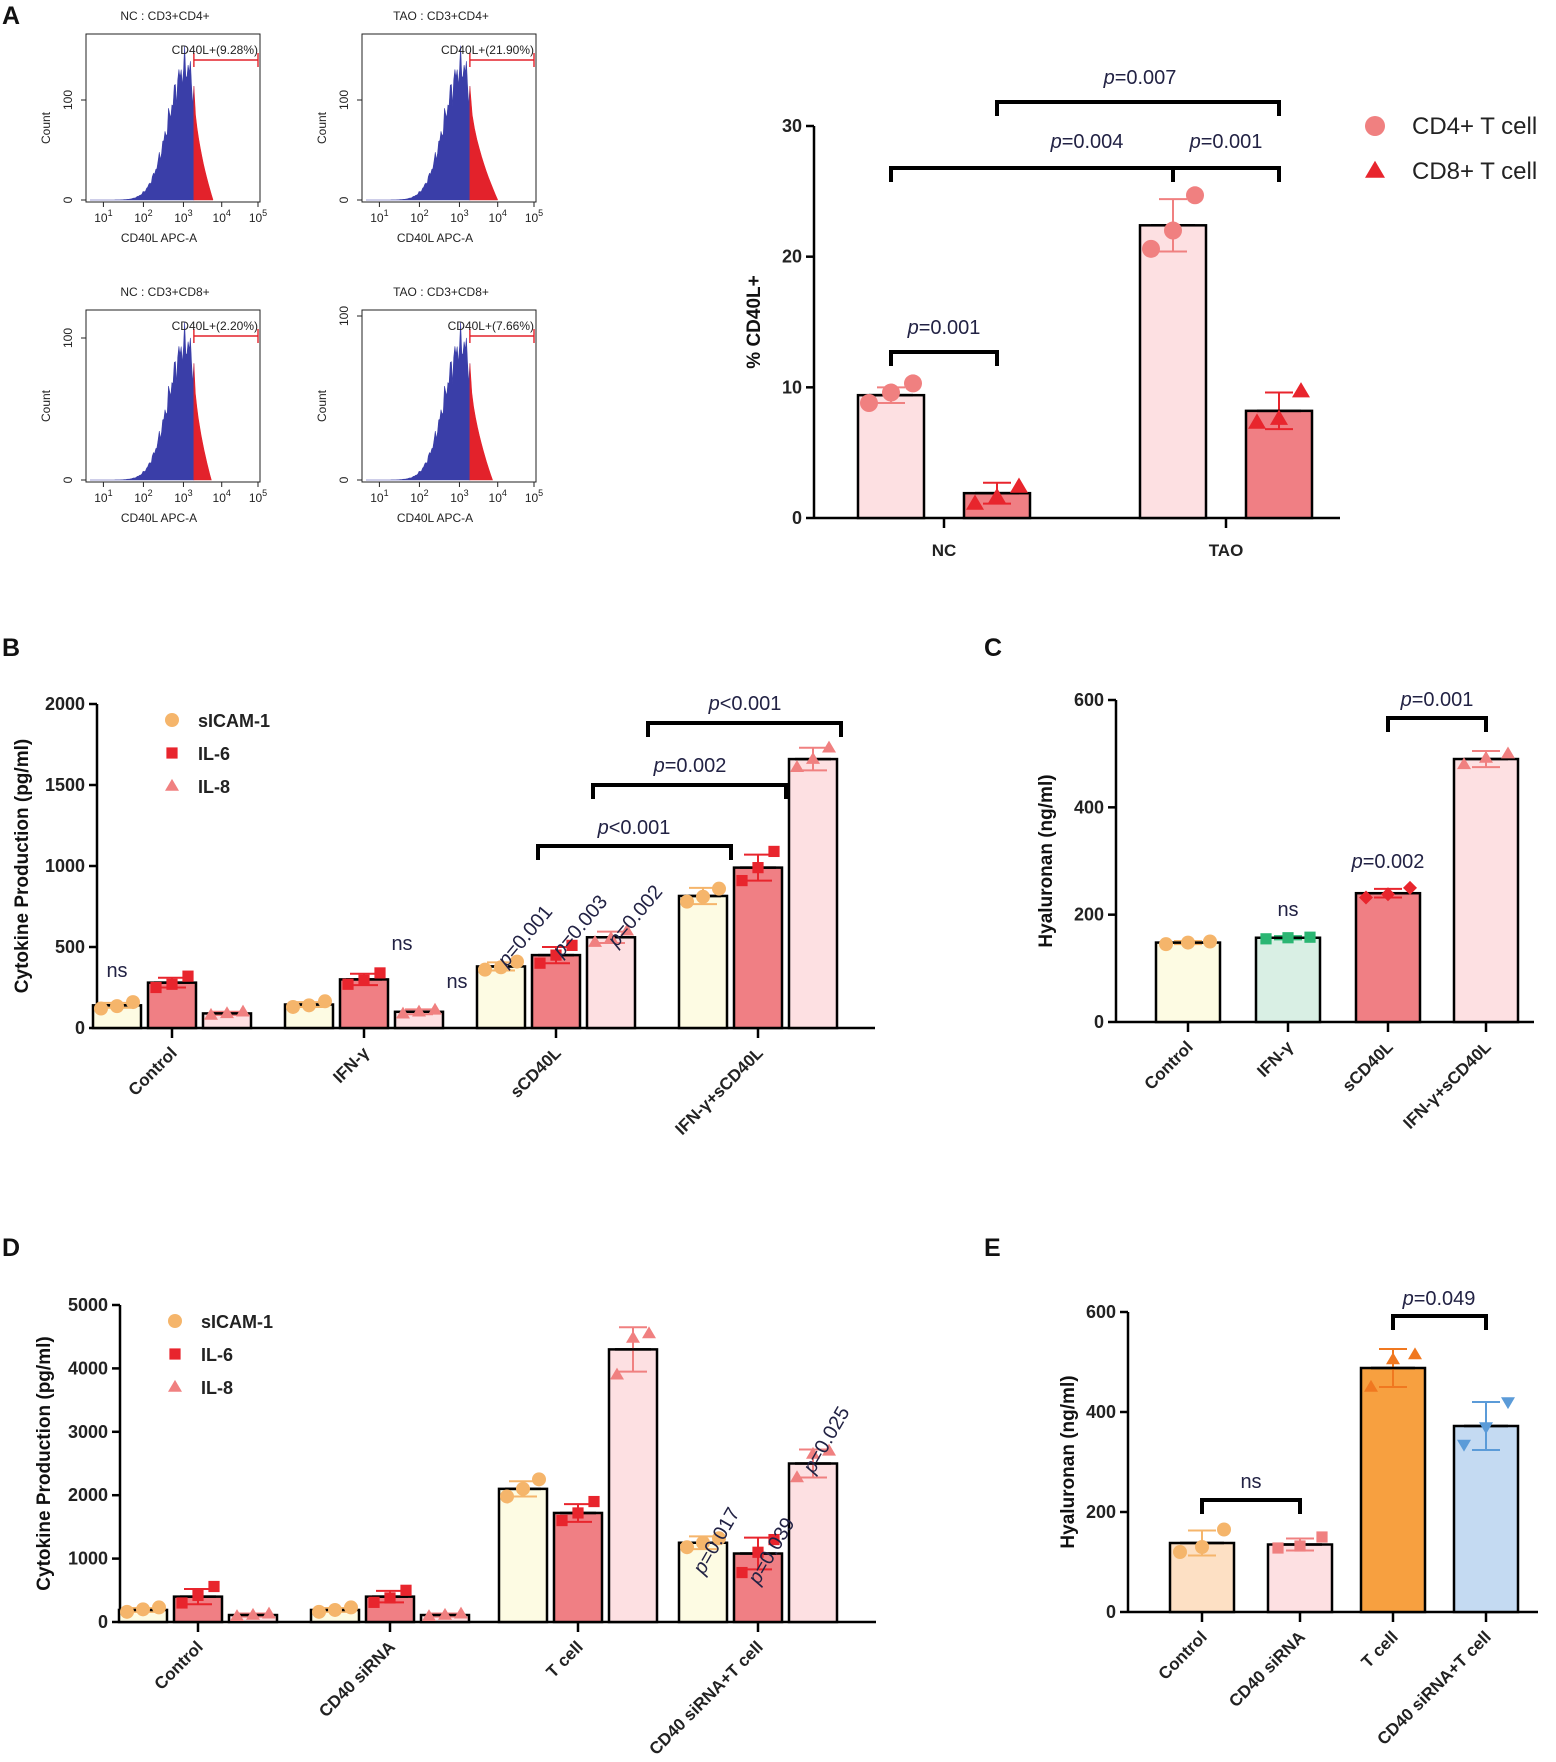  Describe the element at coordinates (80, 1028) in the screenshot. I see `b-yaxis-tick-label-0: 0` at that location.